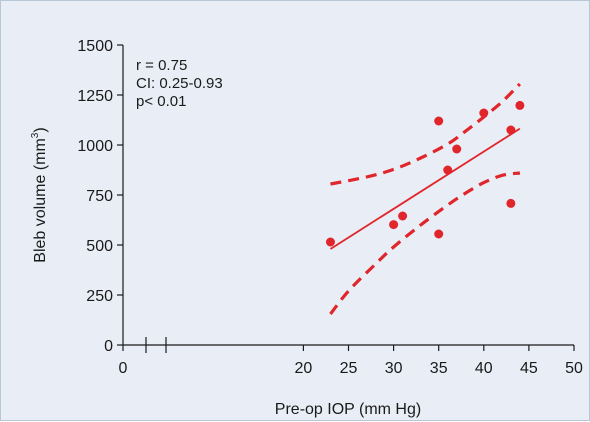 The width and height of the screenshot is (590, 422). What do you see at coordinates (95, 46) in the screenshot?
I see `y-tick-label: 1500` at bounding box center [95, 46].